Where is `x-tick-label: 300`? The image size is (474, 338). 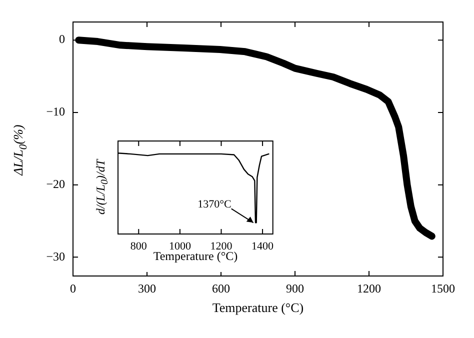
x-tick-label: 300 is located at coordinates (147, 288).